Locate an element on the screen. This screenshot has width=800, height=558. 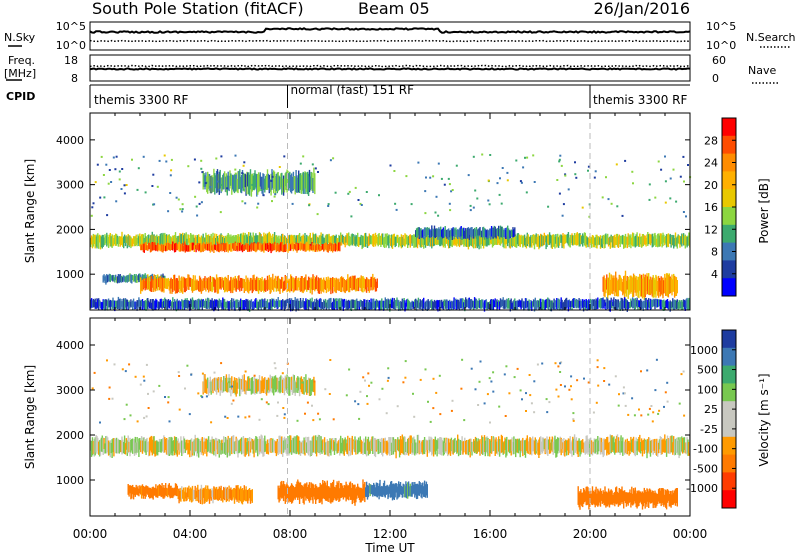
velocity-colorbar-segment is located at coordinates (729, 428).